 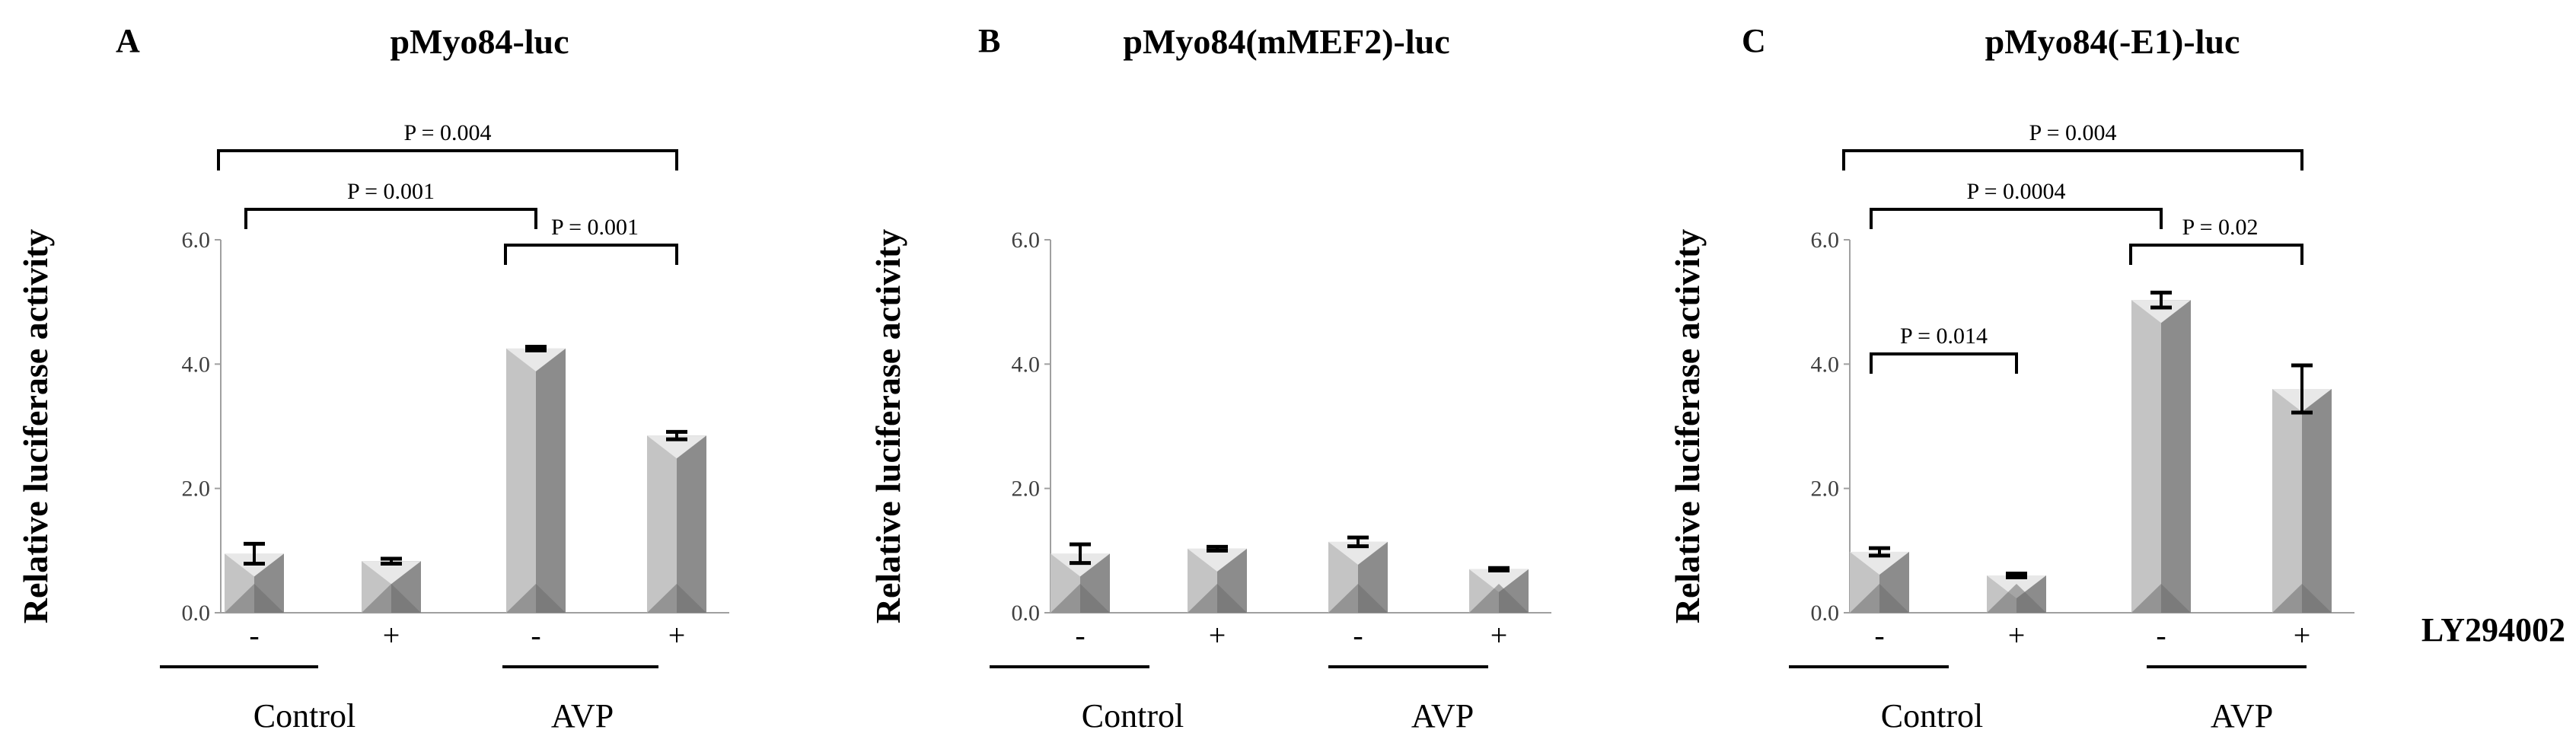 I want to click on panel-letter: C, so click(x=1754, y=40).